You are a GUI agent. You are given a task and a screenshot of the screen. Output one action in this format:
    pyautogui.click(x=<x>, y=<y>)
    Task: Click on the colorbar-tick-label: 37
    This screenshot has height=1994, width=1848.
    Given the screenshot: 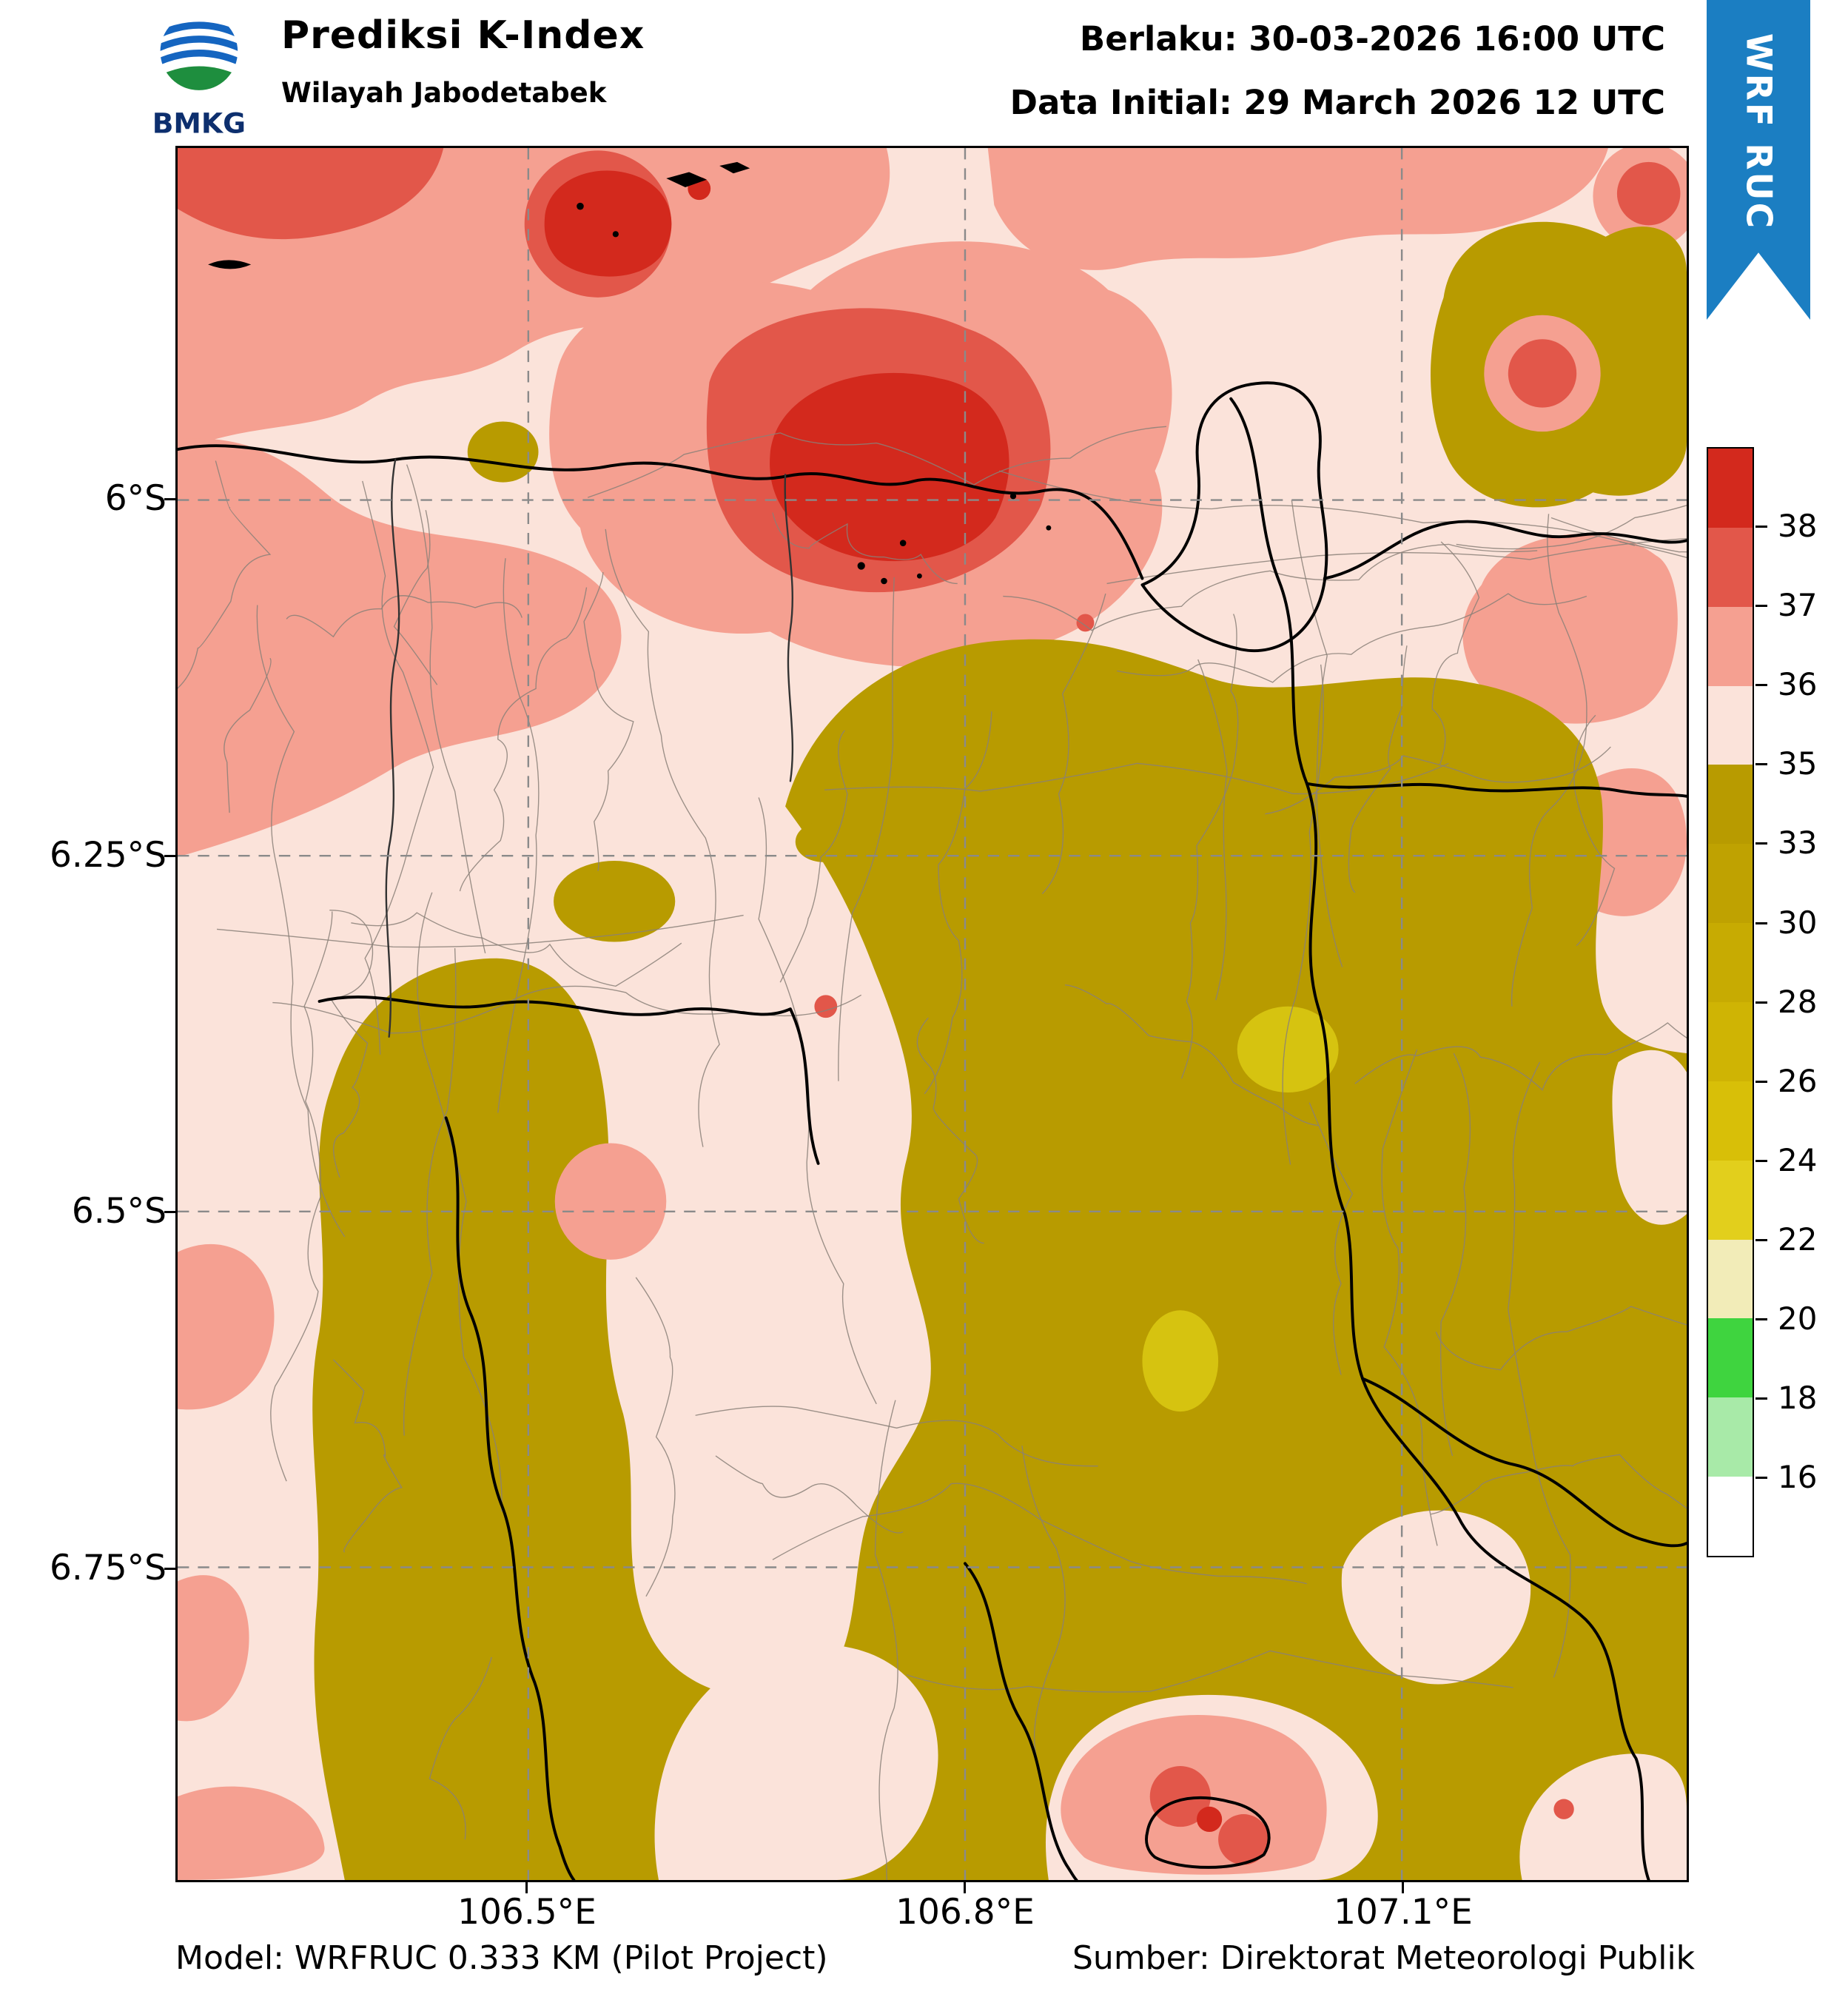 What is the action you would take?
    pyautogui.click(x=1798, y=605)
    